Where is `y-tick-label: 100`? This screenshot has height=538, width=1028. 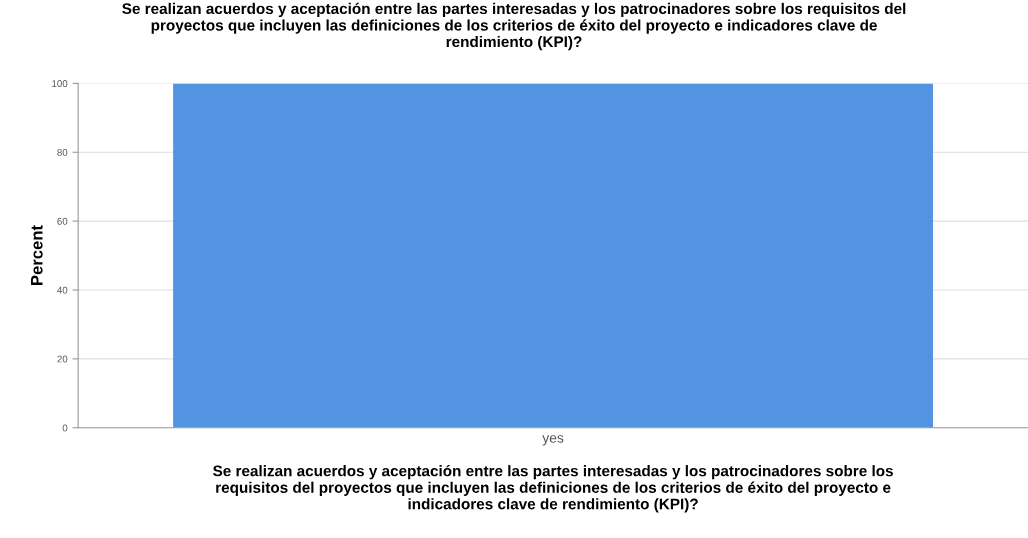 y-tick-label: 100 is located at coordinates (60, 84).